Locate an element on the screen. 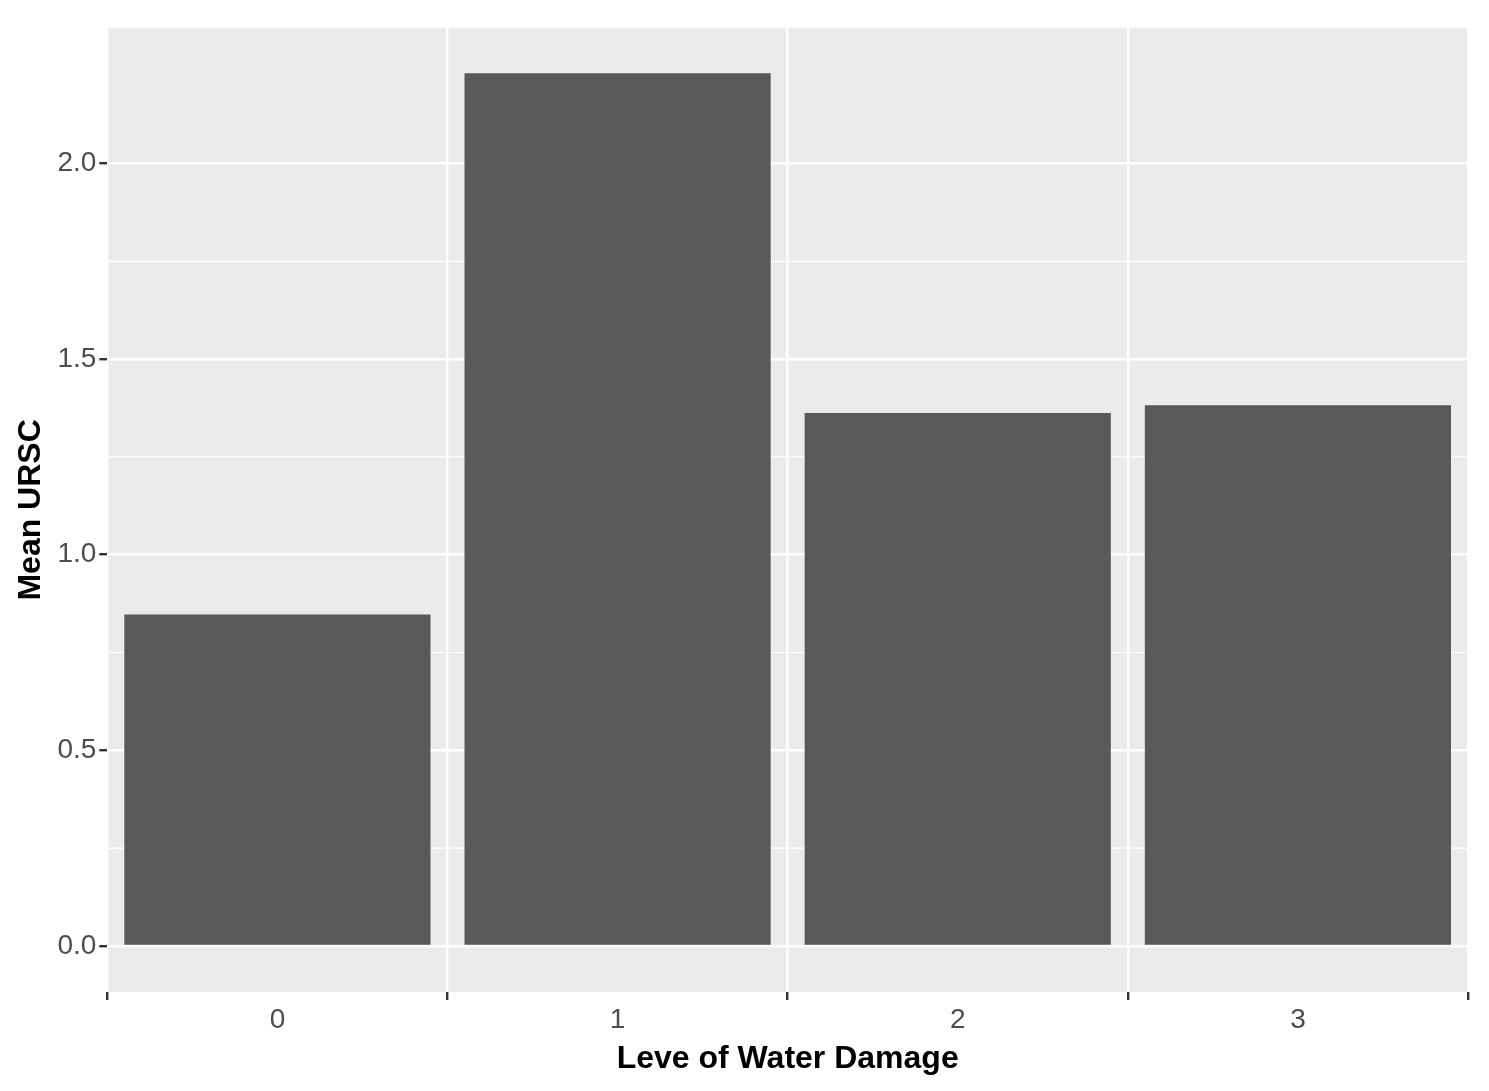  y-tick-label: 2.0 is located at coordinates (77, 162).